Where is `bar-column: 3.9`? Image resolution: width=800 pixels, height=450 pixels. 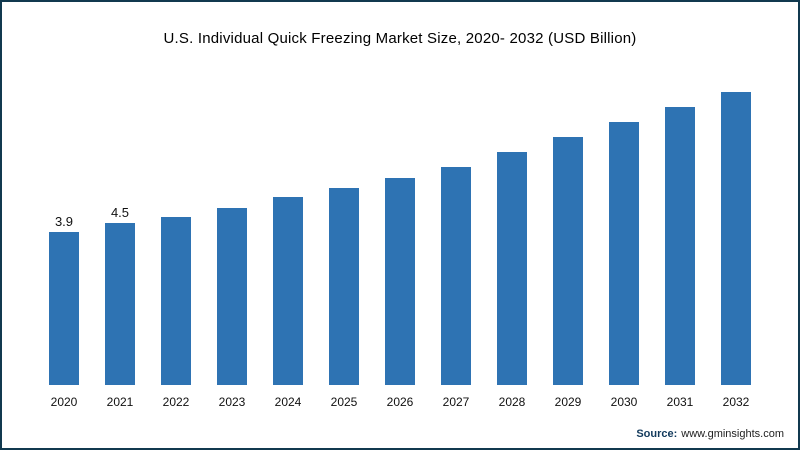
bar-column: 3.9 is located at coordinates (64, 299).